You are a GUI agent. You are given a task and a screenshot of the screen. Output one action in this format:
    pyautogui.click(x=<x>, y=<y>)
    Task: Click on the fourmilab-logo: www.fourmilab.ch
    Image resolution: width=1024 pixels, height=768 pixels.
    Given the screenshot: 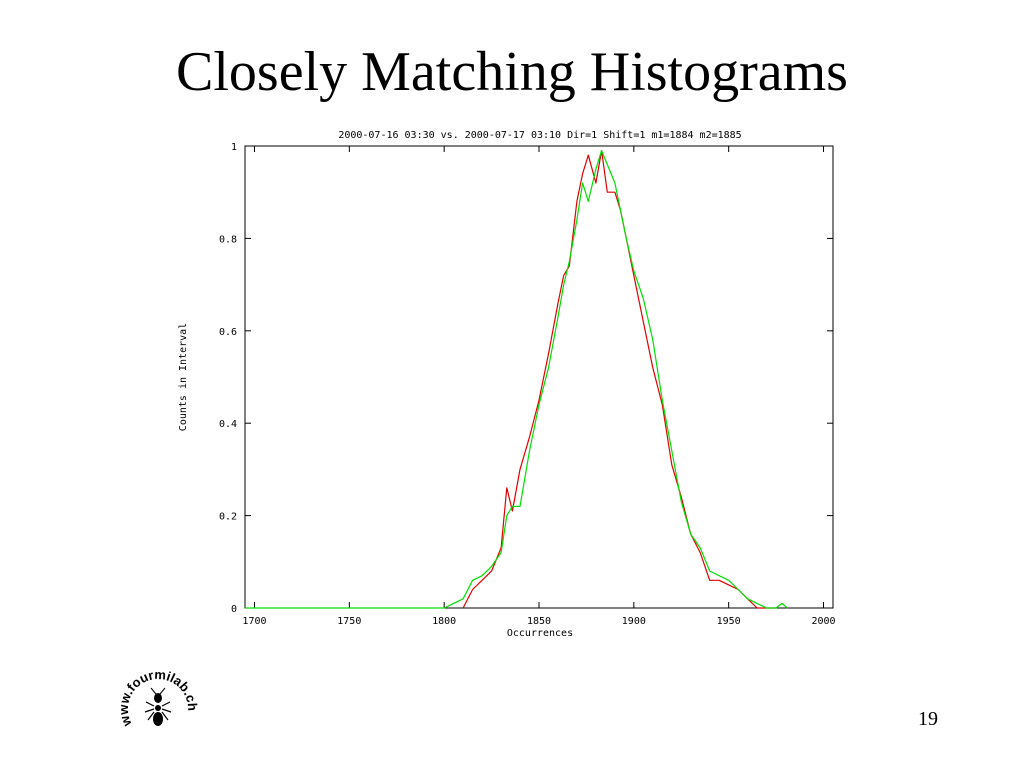 What is the action you would take?
    pyautogui.click(x=158, y=698)
    